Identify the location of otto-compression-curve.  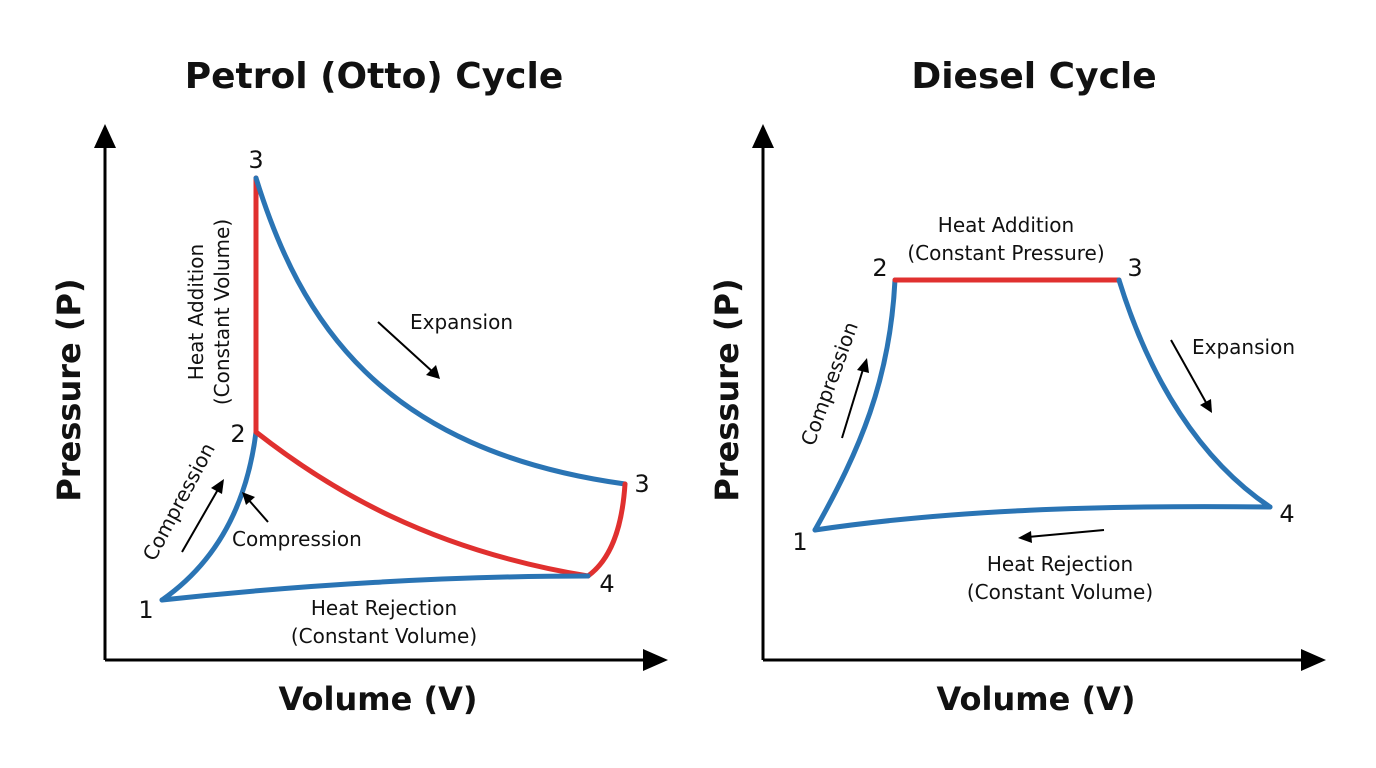
(209, 516).